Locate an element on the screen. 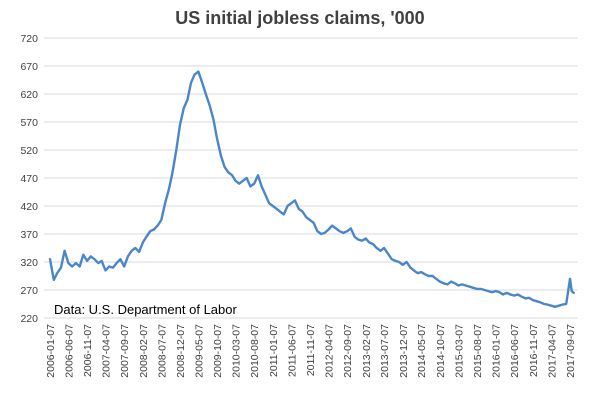  x-tick-label: 2006-01-07 is located at coordinates (51, 351).